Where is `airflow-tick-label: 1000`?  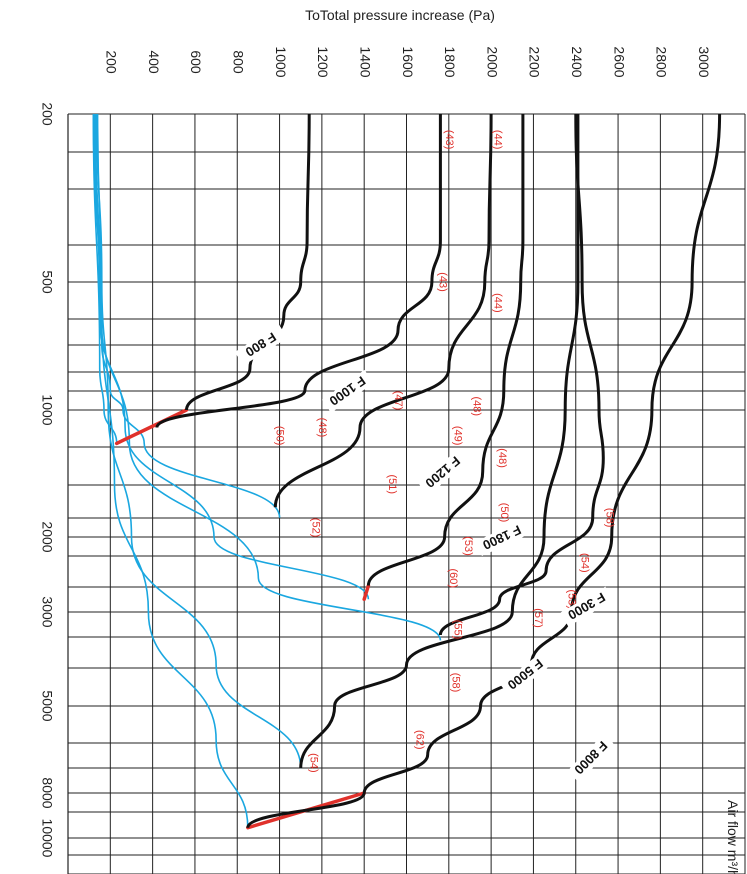
airflow-tick-label: 1000 is located at coordinates (47, 409).